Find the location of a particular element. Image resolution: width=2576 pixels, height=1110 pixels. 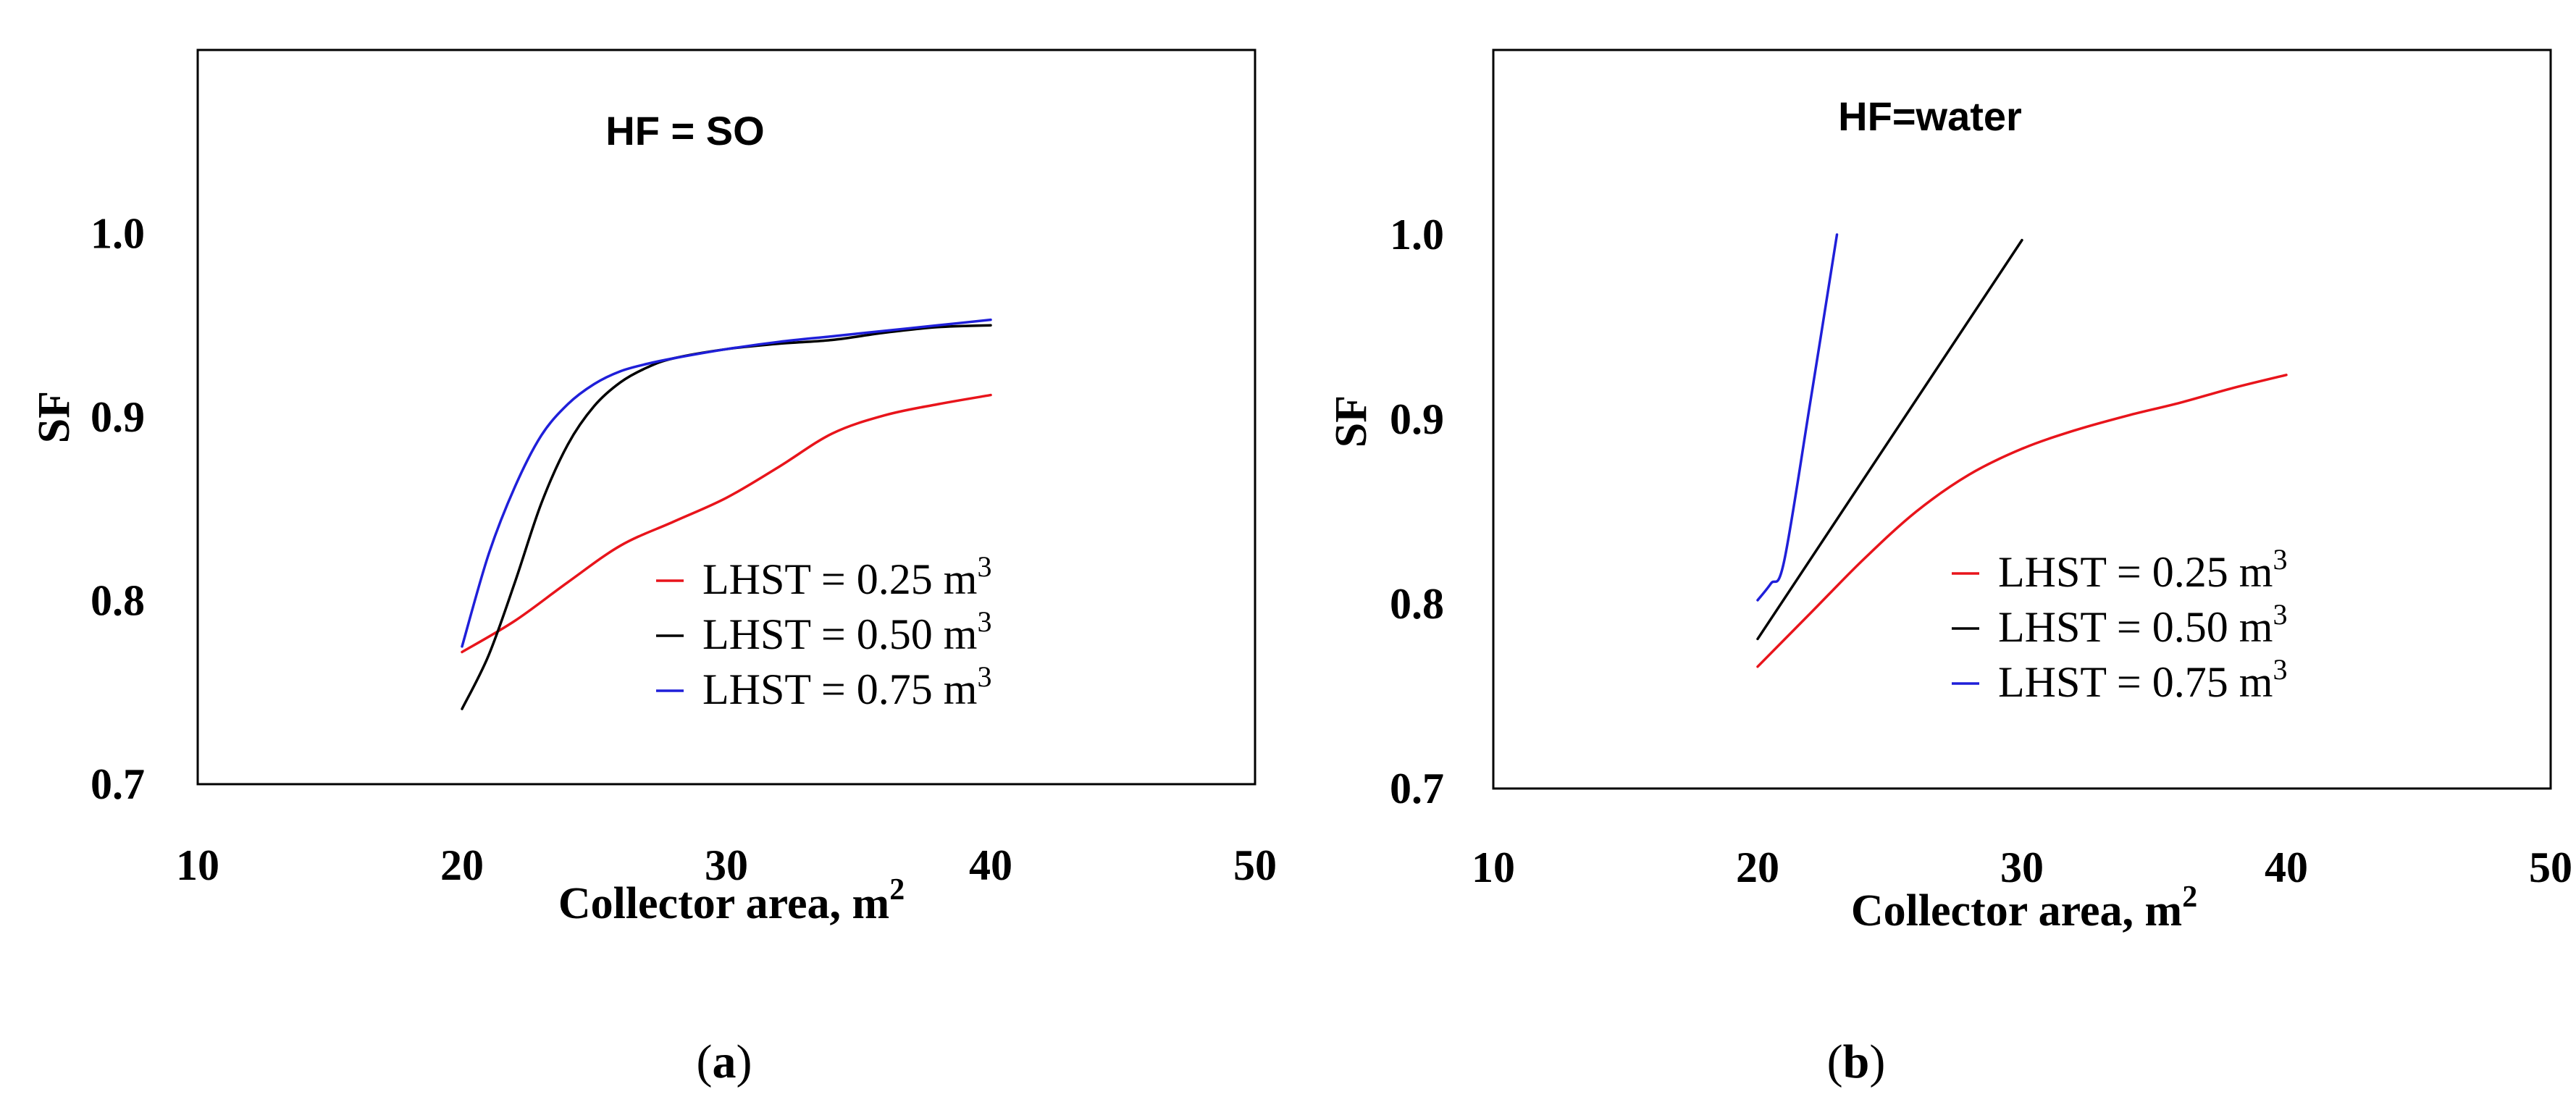

chart-title: HF=water is located at coordinates (1930, 116).